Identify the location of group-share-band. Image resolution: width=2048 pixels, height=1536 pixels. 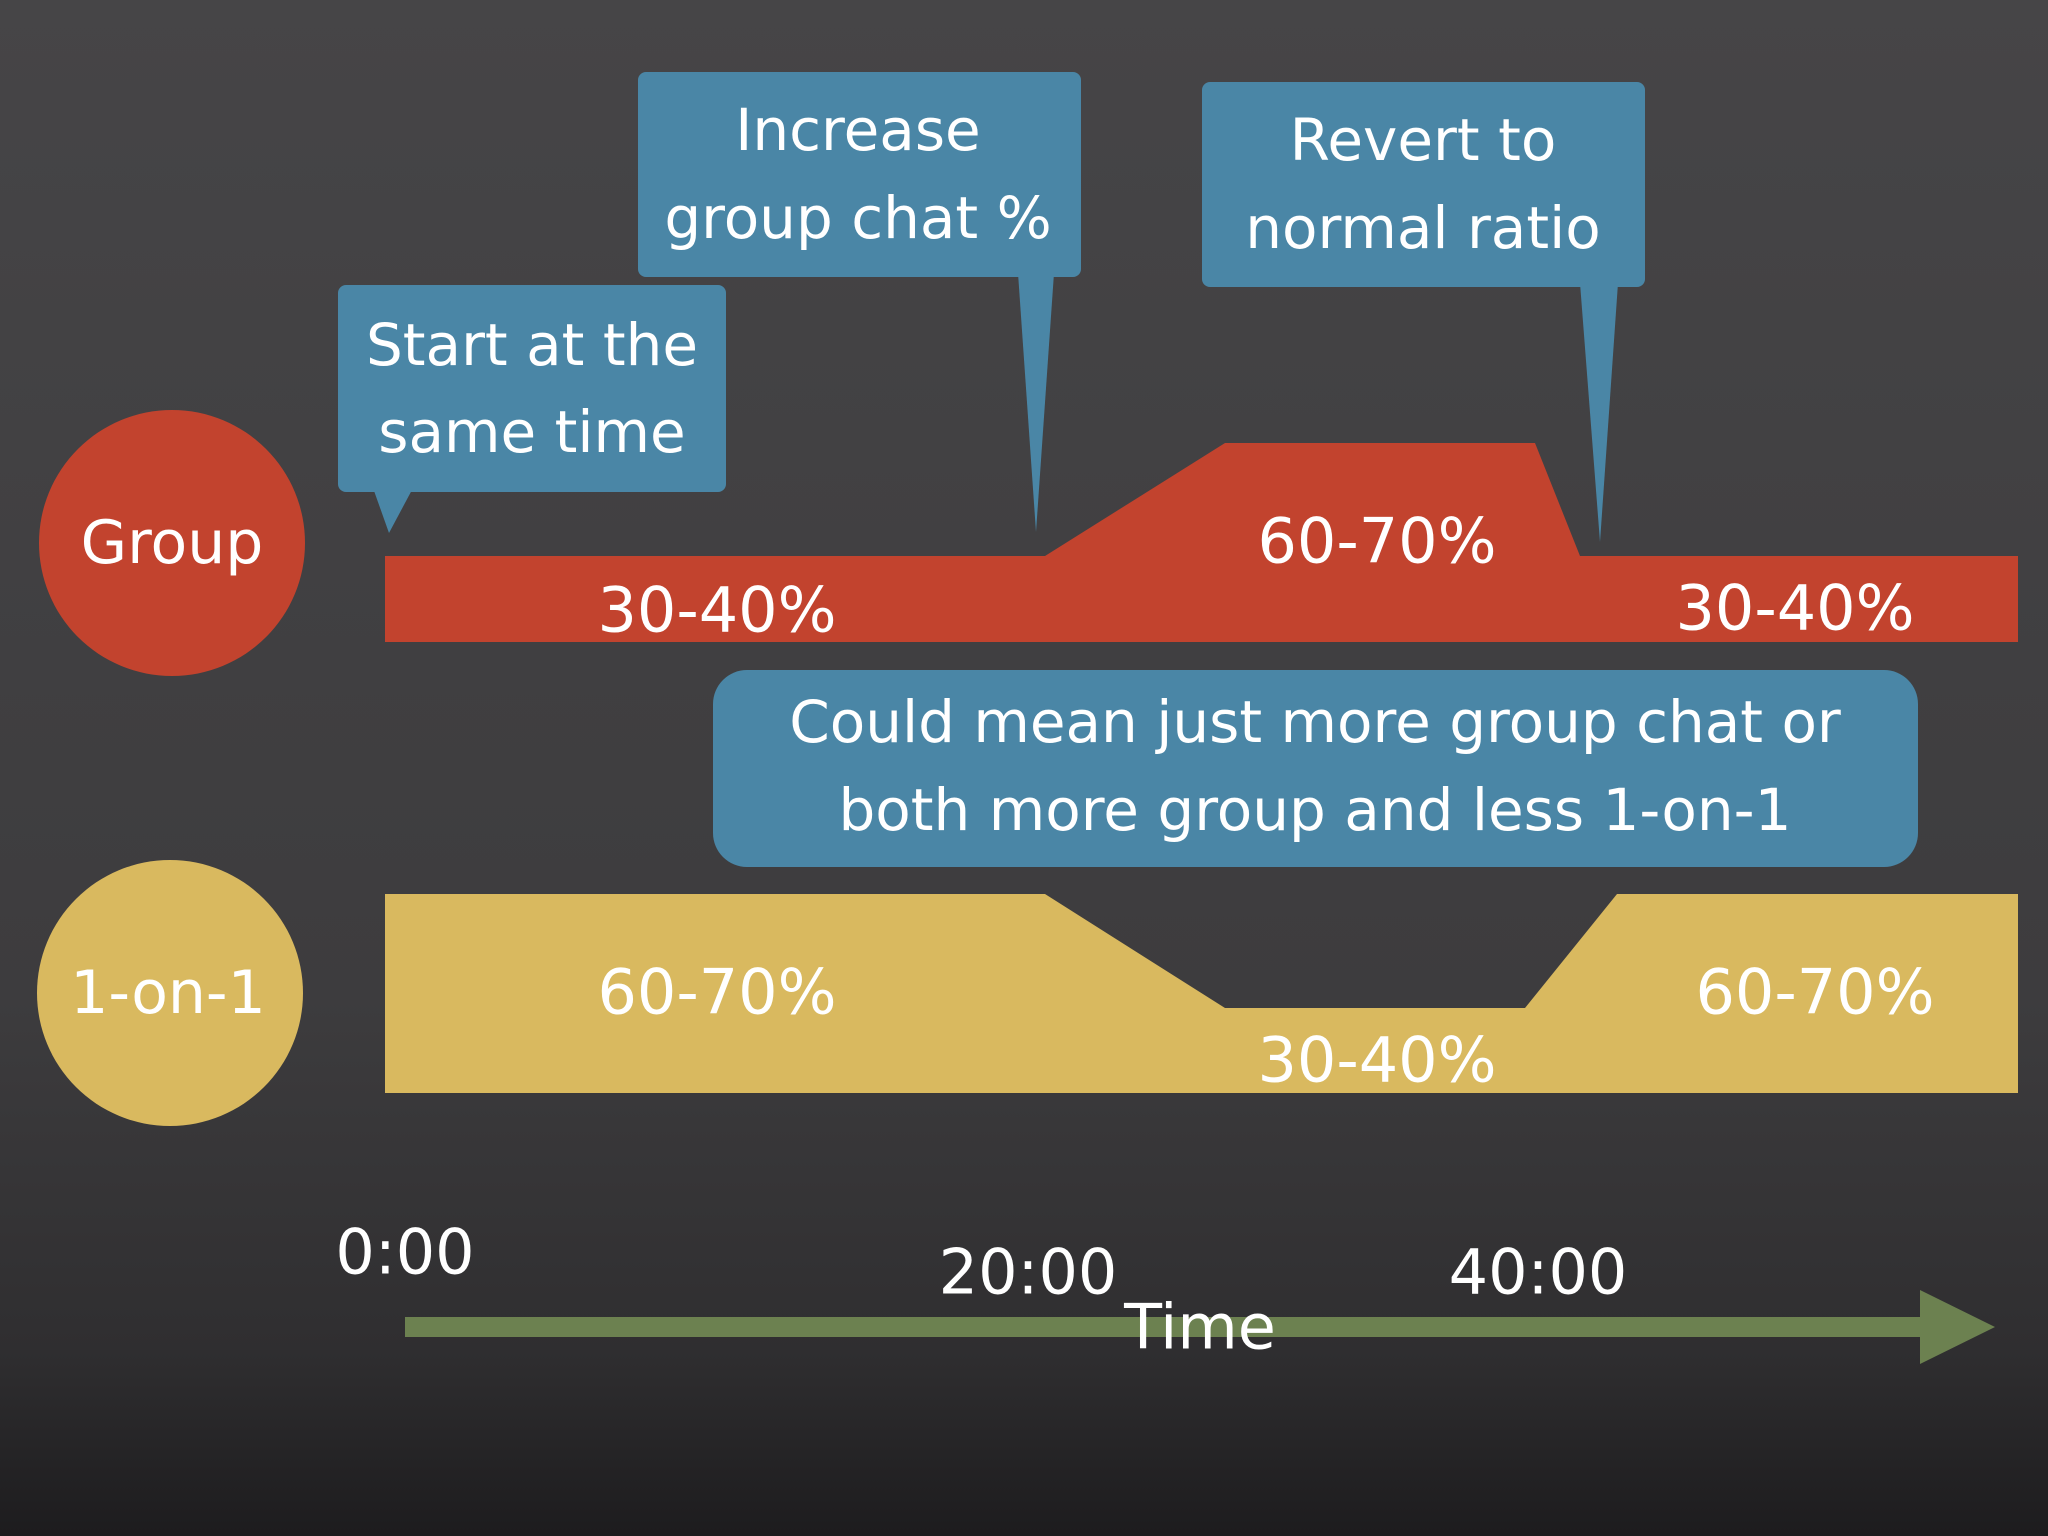
(1201, 542).